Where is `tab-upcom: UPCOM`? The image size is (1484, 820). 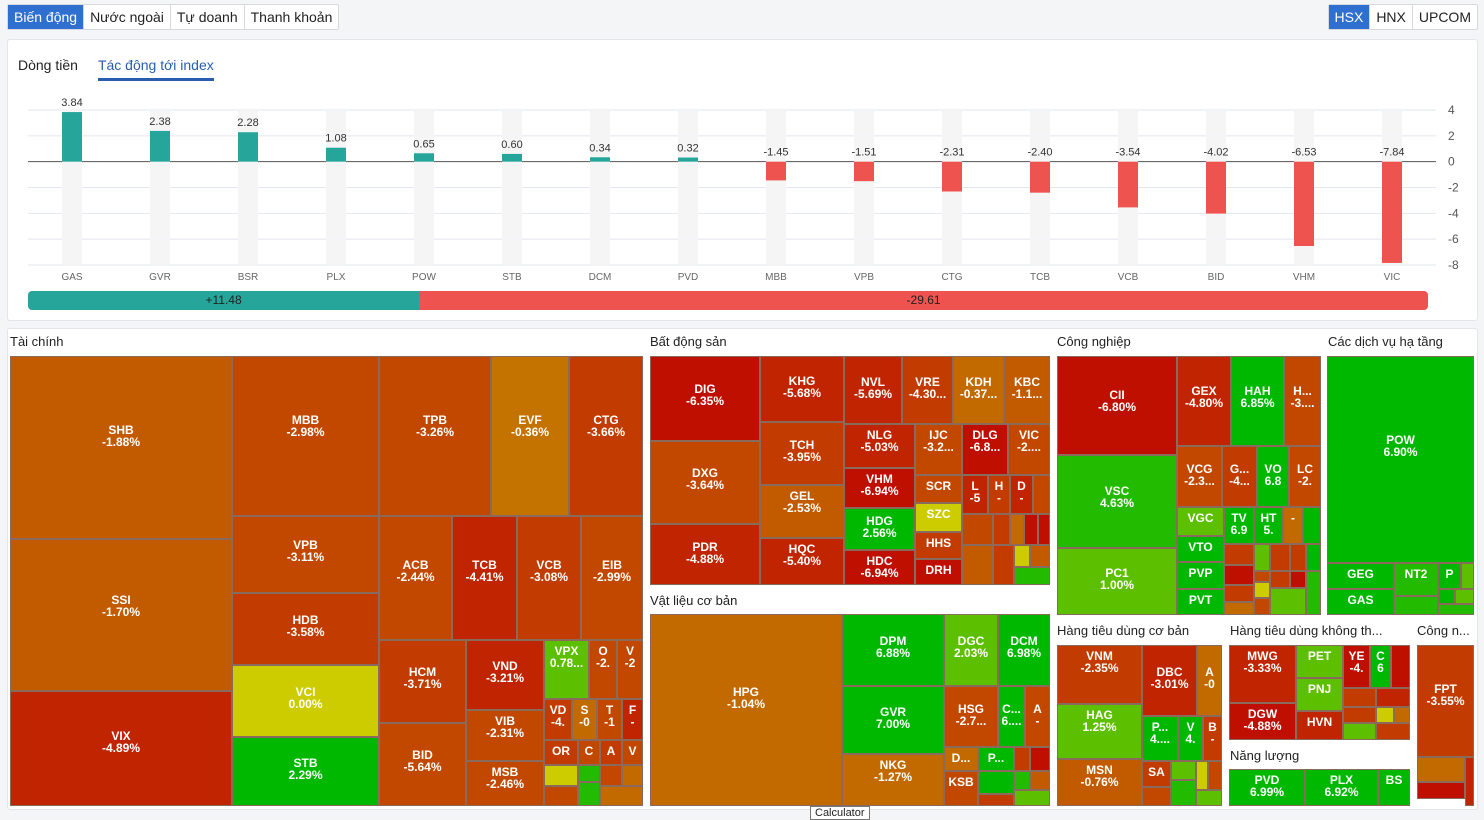 tab-upcom: UPCOM is located at coordinates (1444, 17).